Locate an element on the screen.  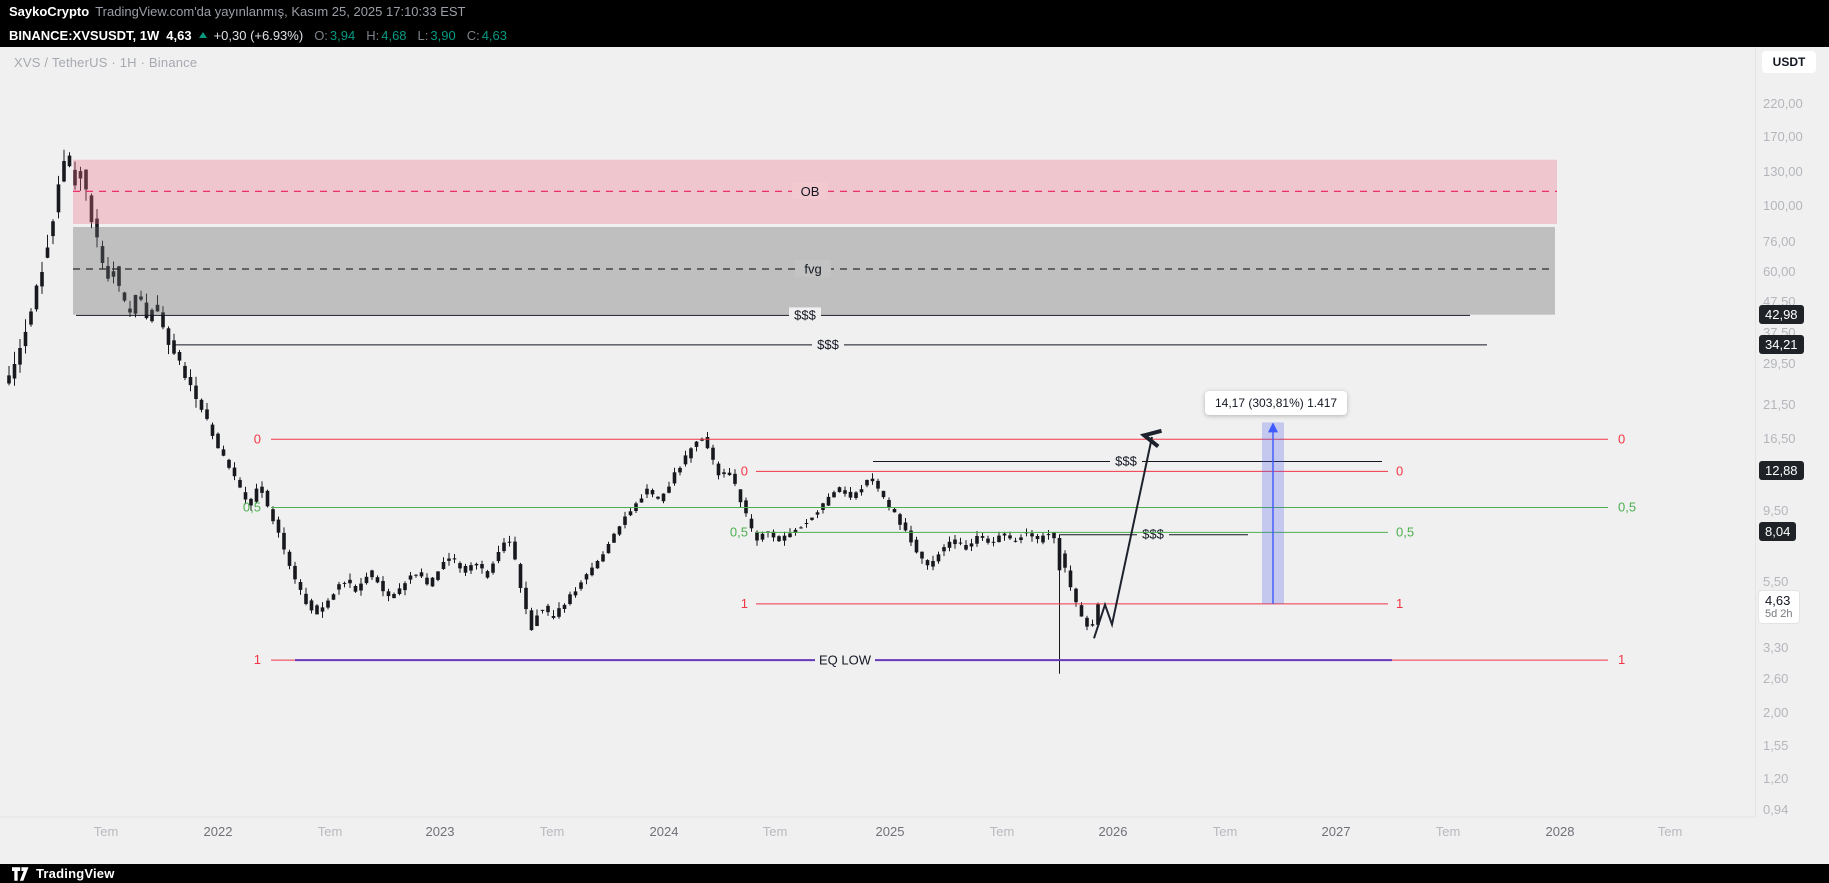
ob-zone: OB is located at coordinates (815, 191).